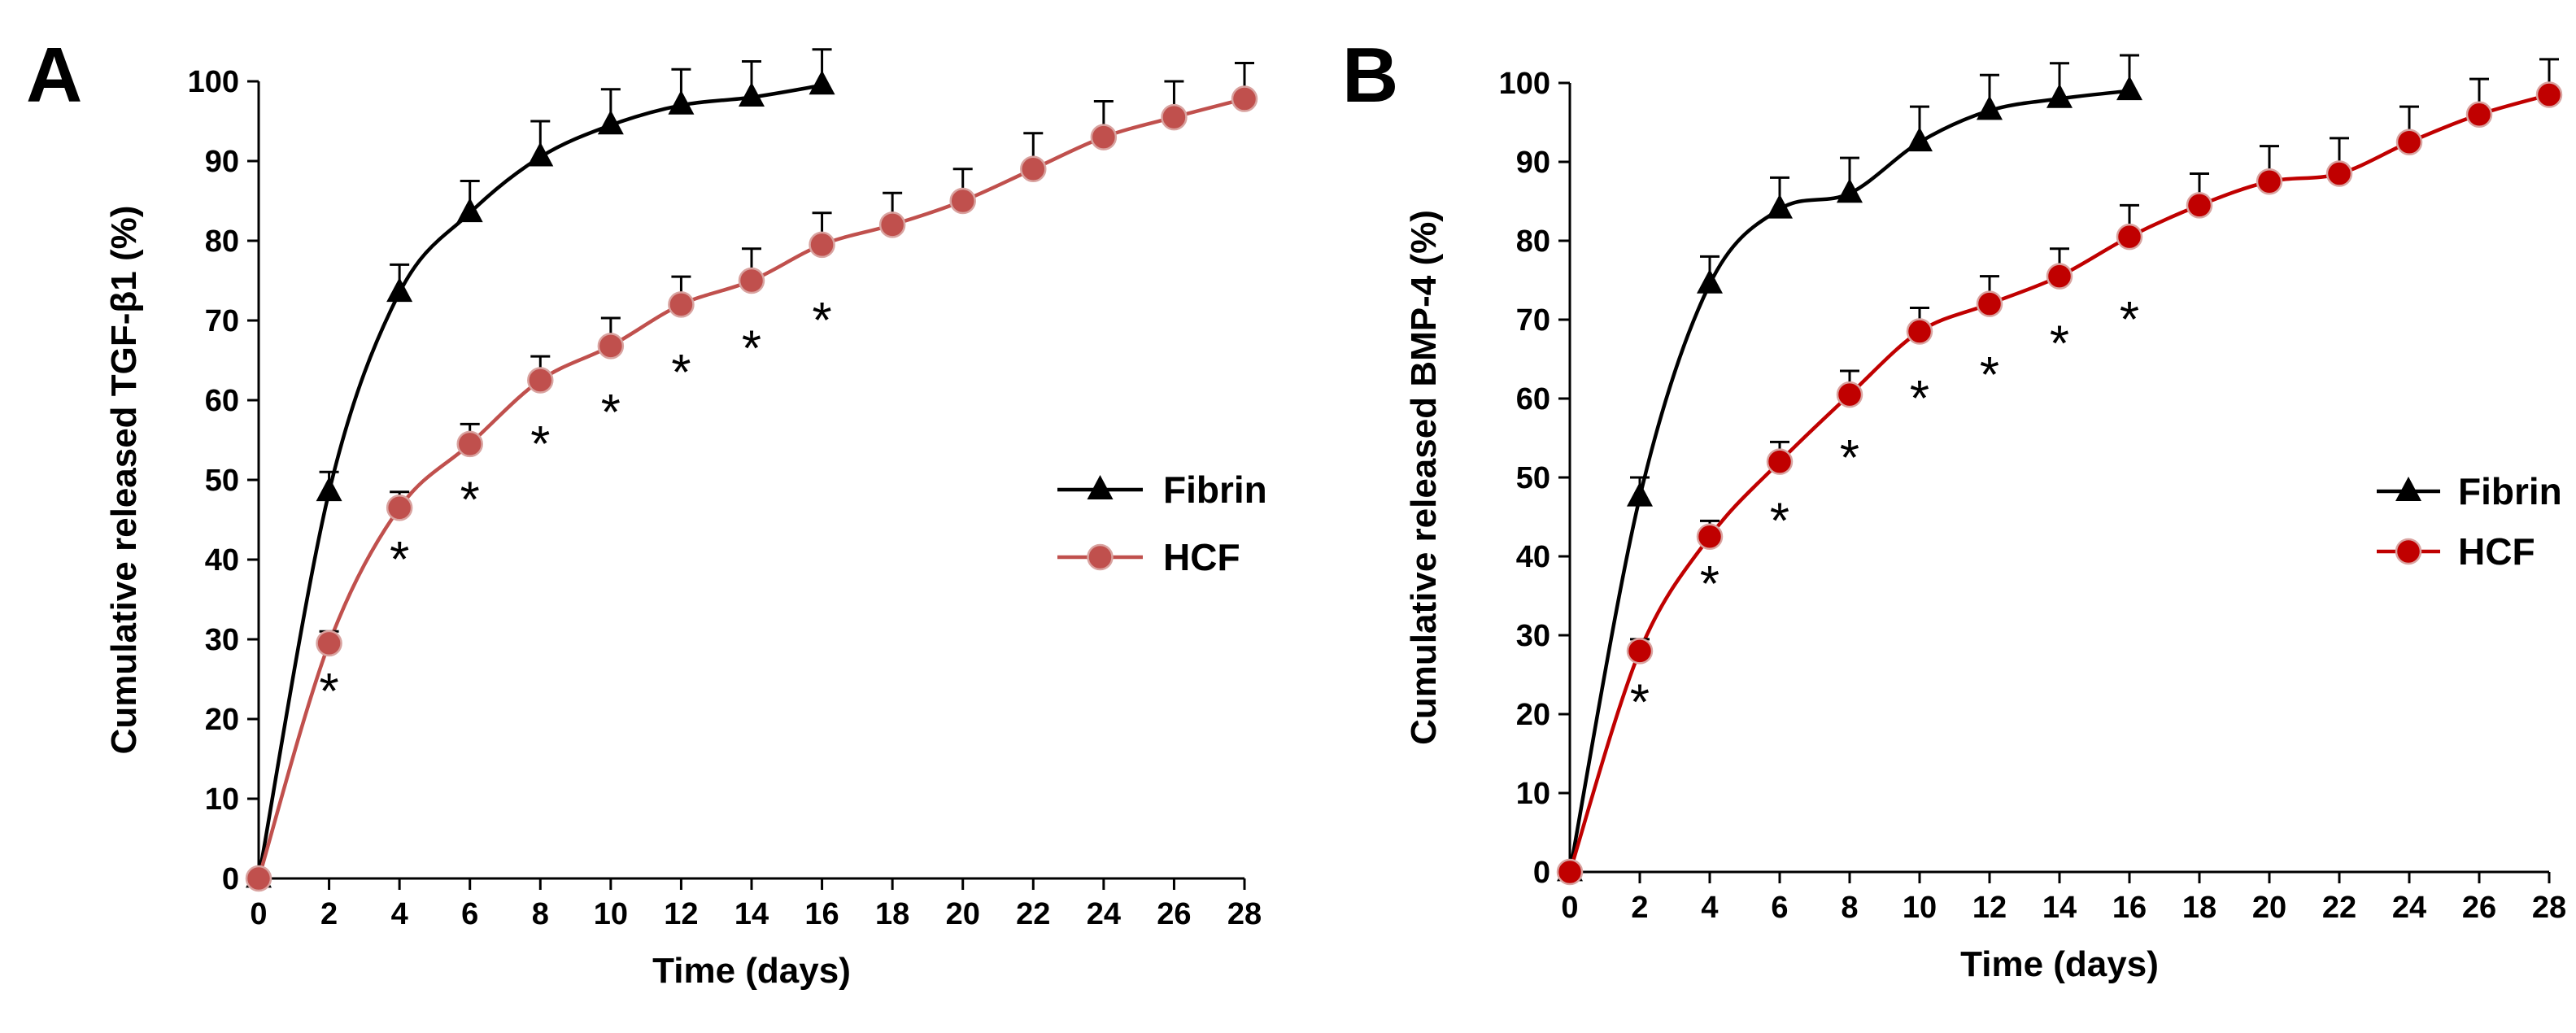 The height and width of the screenshot is (1033, 2576). What do you see at coordinates (1569, 908) in the screenshot?
I see `x-tick-label: 0` at bounding box center [1569, 908].